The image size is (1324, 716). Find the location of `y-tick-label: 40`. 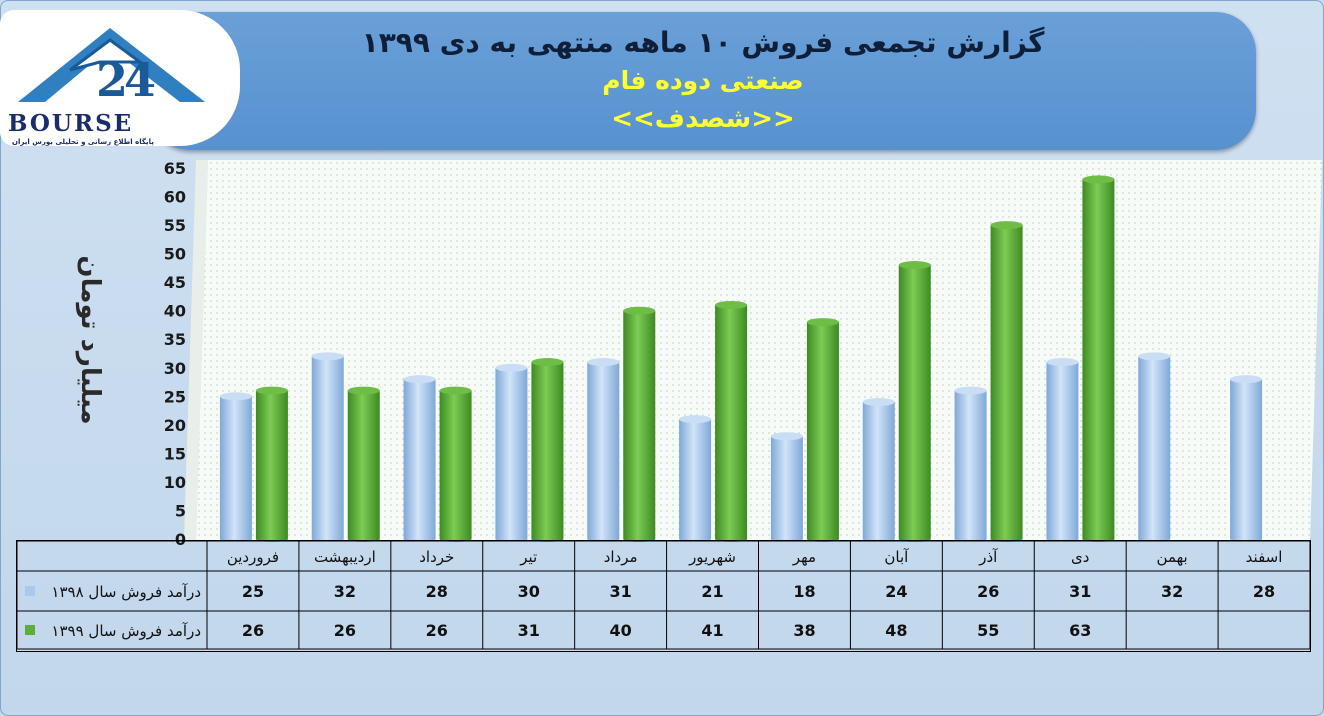

y-tick-label: 40 is located at coordinates (175, 311).